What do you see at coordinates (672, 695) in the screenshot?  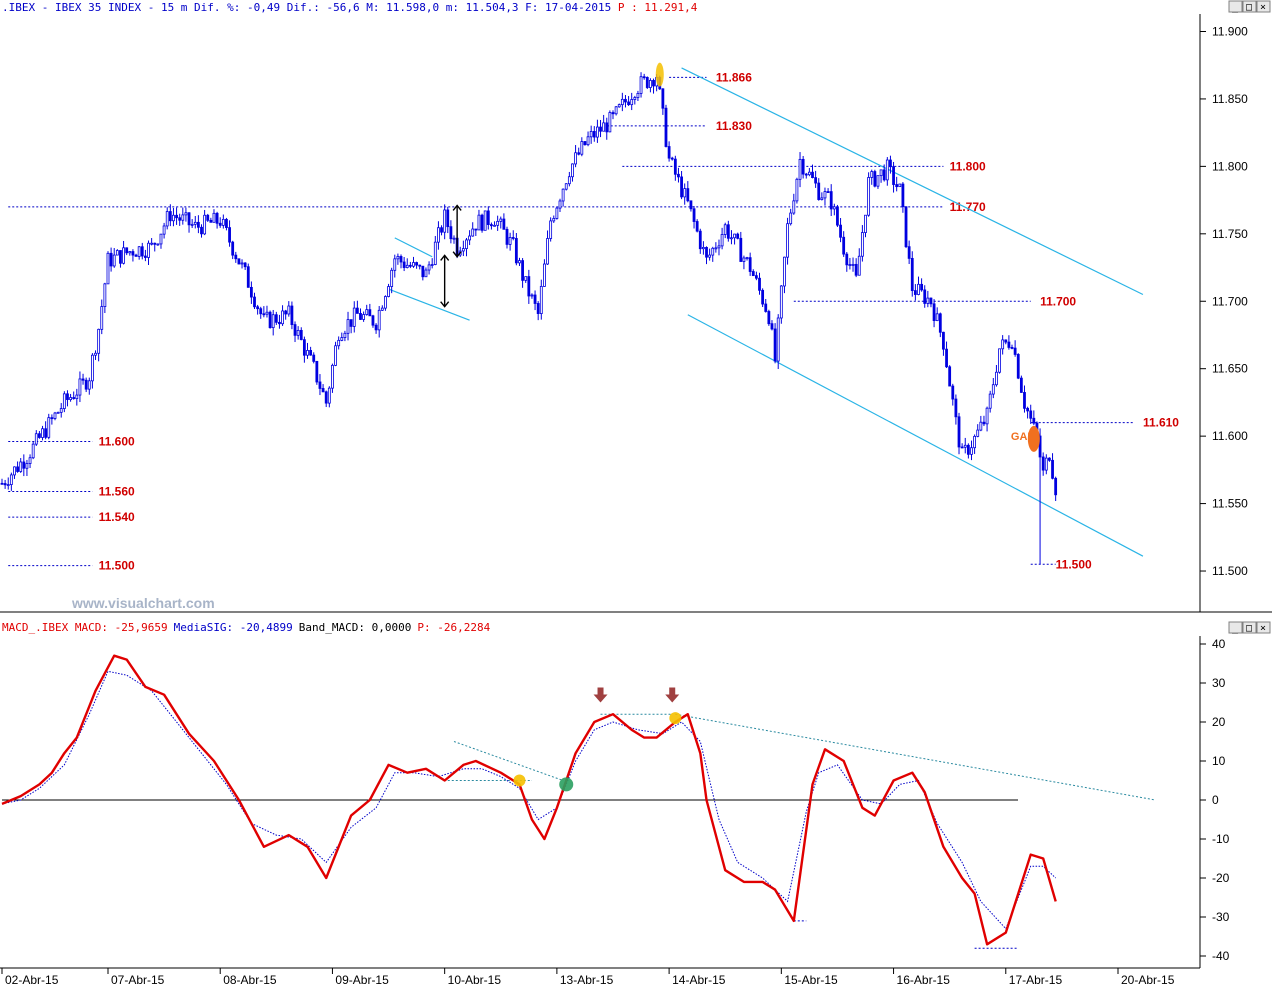 I see `divergence-arrow` at bounding box center [672, 695].